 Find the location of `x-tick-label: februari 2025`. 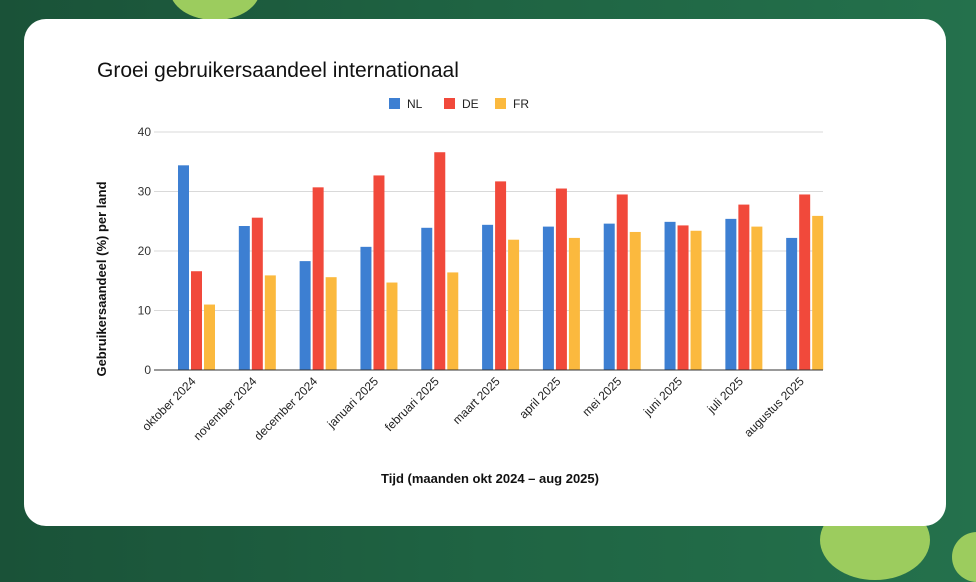

x-tick-label: februari 2025 is located at coordinates (412, 404).